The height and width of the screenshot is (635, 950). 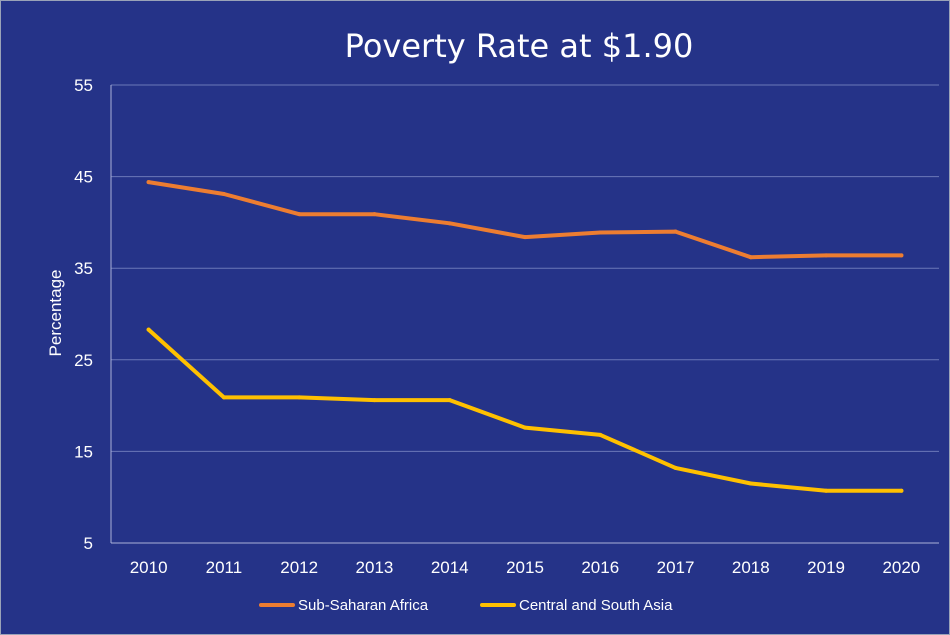 I want to click on x-tick-label: 2013, so click(x=375, y=567).